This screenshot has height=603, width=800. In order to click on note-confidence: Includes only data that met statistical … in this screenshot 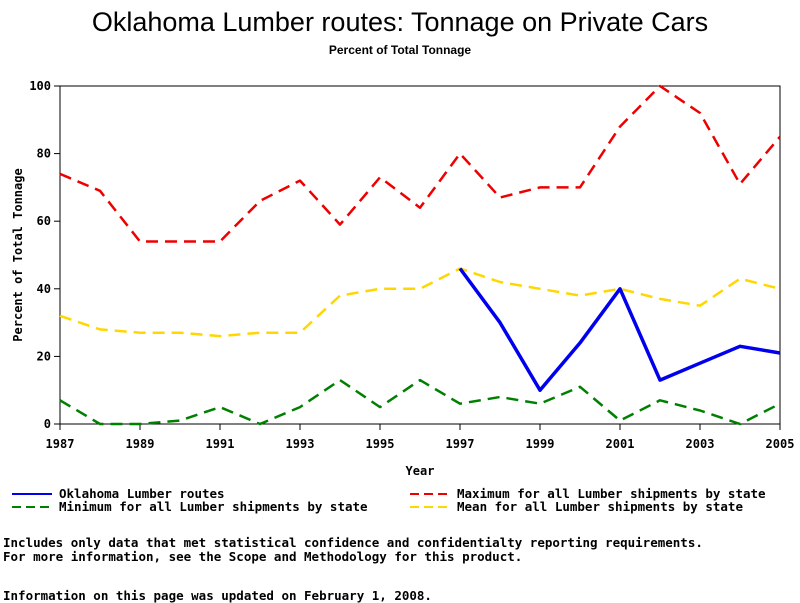, I will do `click(353, 543)`.